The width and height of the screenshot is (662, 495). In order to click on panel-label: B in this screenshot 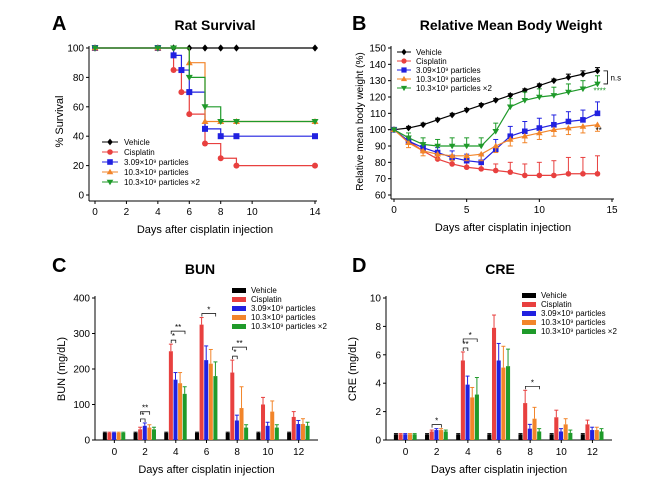, I will do `click(359, 24)`.